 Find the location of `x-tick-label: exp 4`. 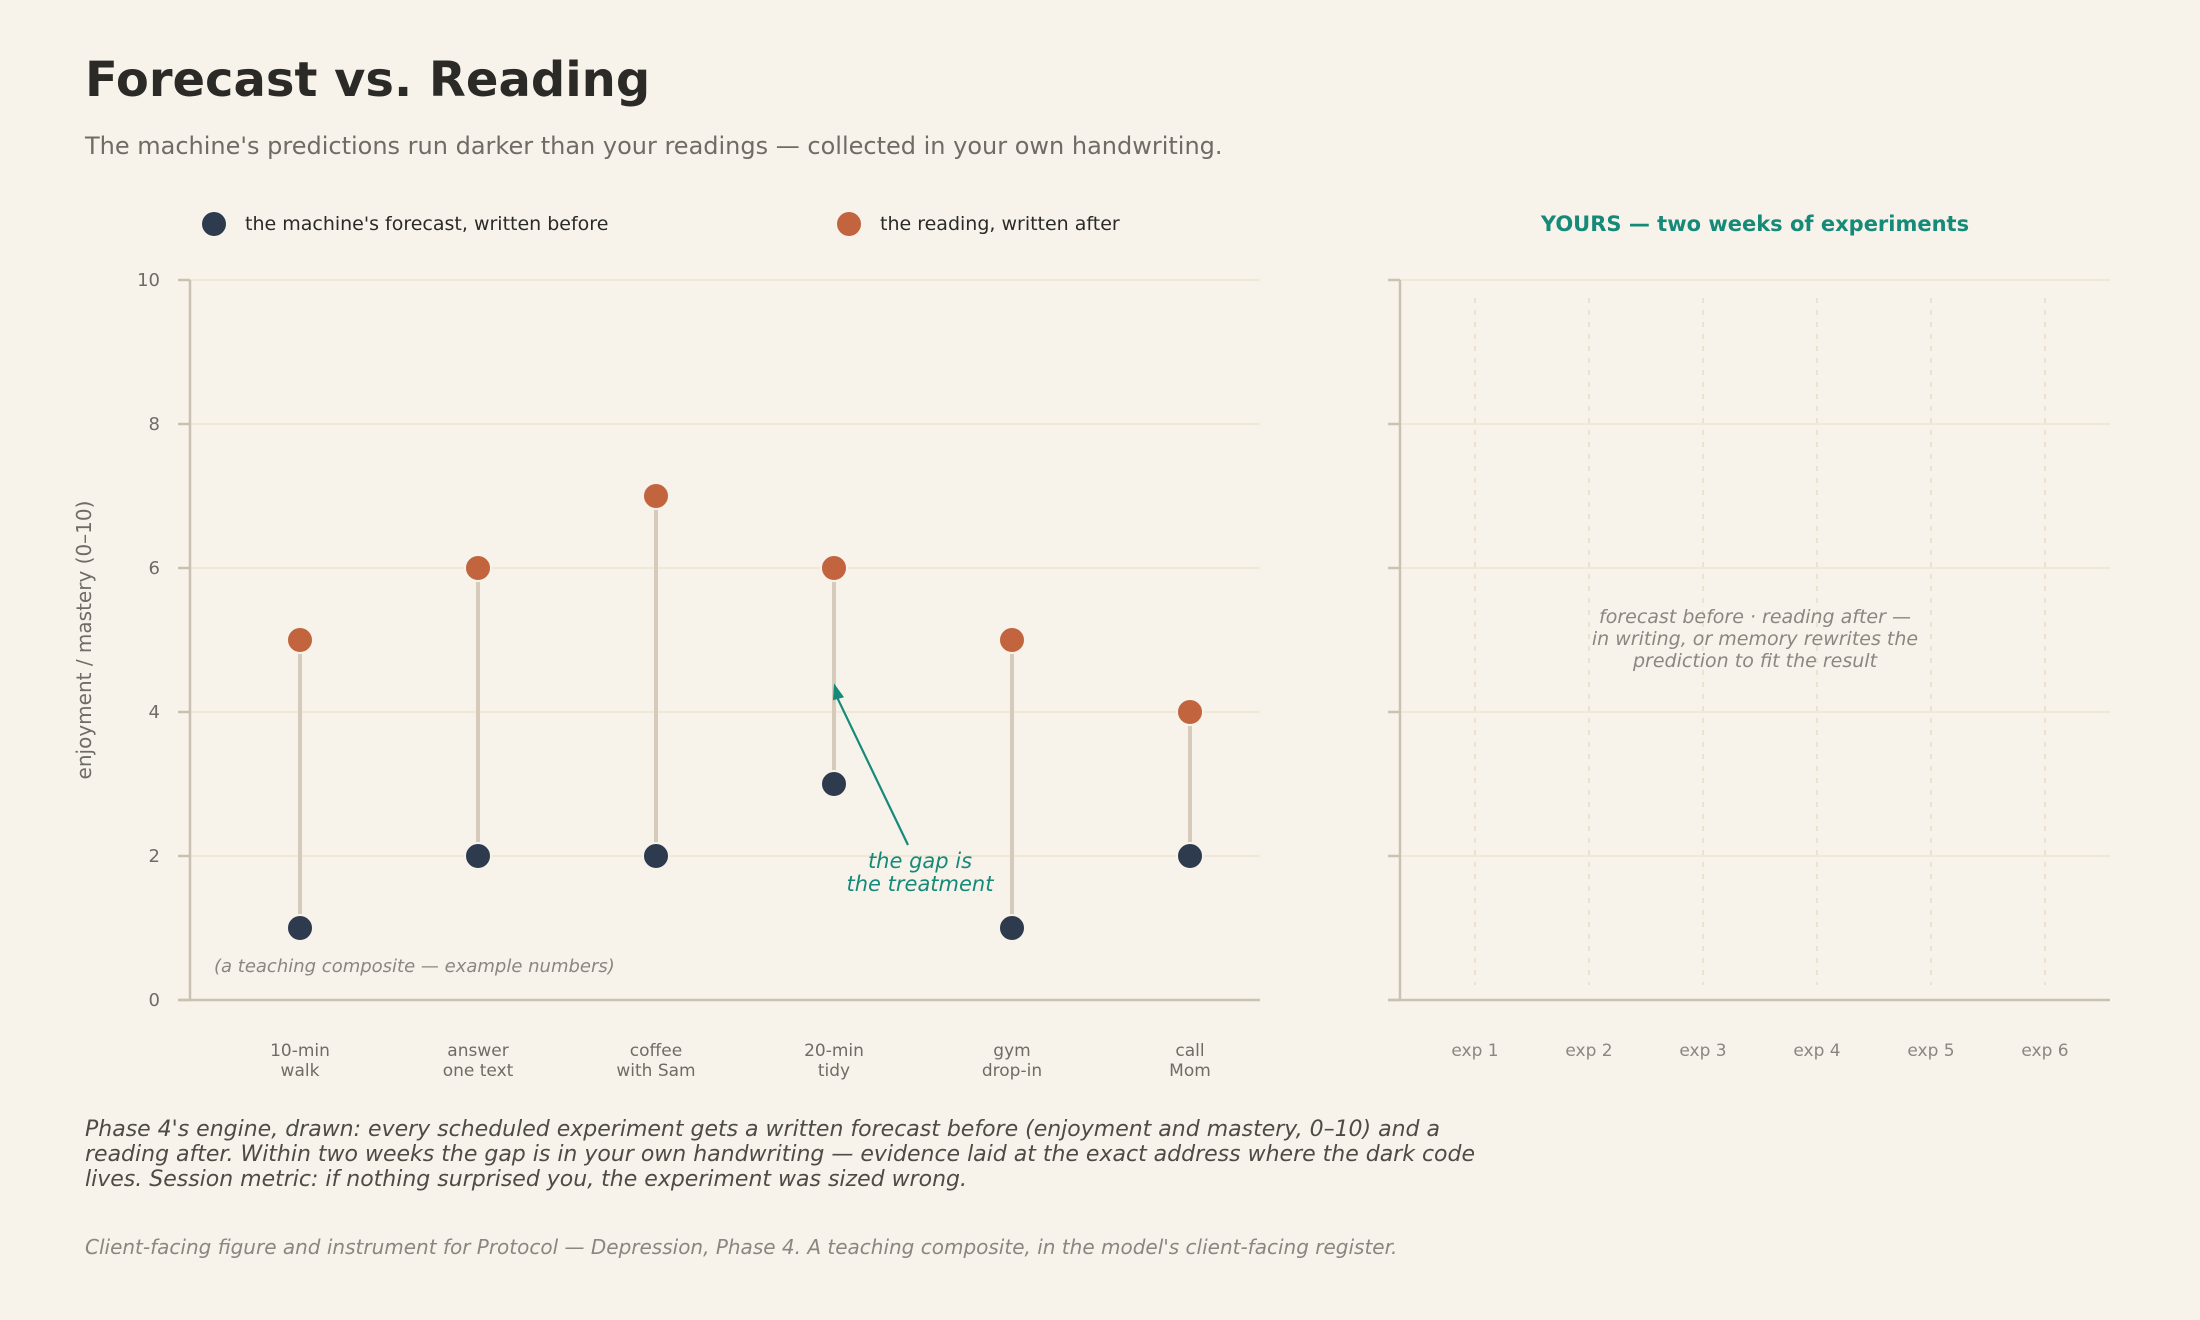

x-tick-label: exp 4 is located at coordinates (1816, 1051).